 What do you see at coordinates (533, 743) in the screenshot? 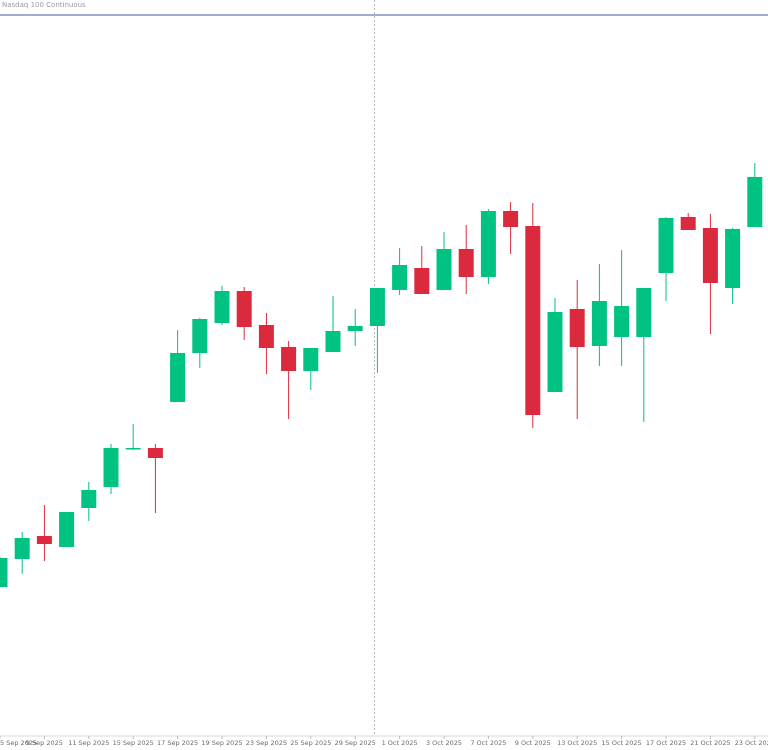
I see `x-axis-tick-label: 9 Oct 2025` at bounding box center [533, 743].